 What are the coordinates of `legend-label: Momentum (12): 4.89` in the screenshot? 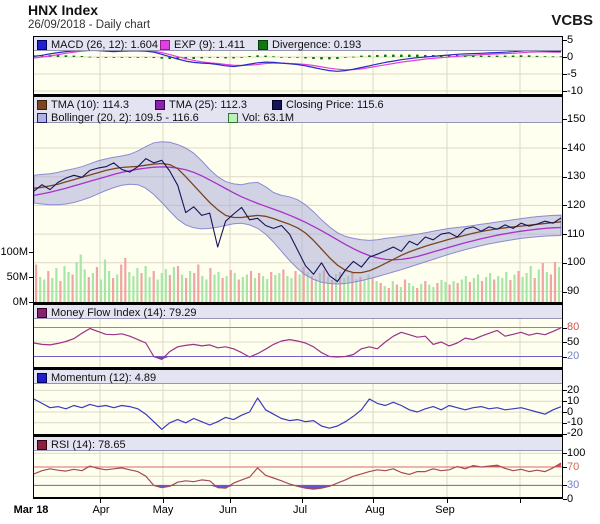 It's located at (104, 377).